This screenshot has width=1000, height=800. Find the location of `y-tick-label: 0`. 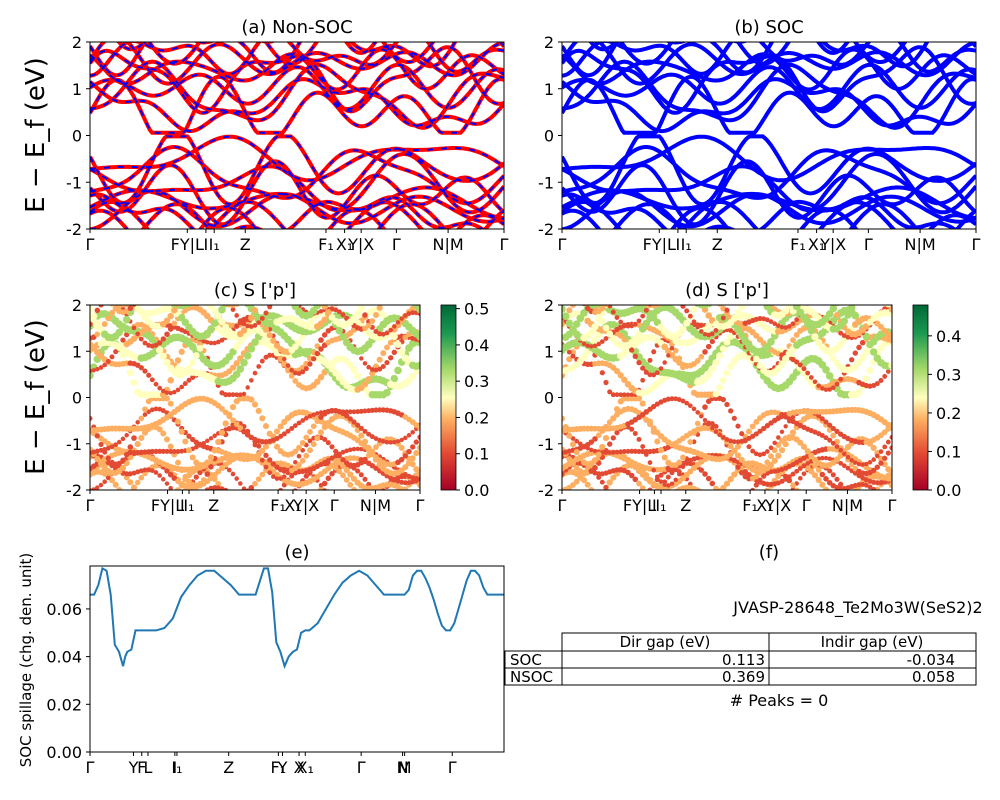

y-tick-label: 0 is located at coordinates (77, 136).